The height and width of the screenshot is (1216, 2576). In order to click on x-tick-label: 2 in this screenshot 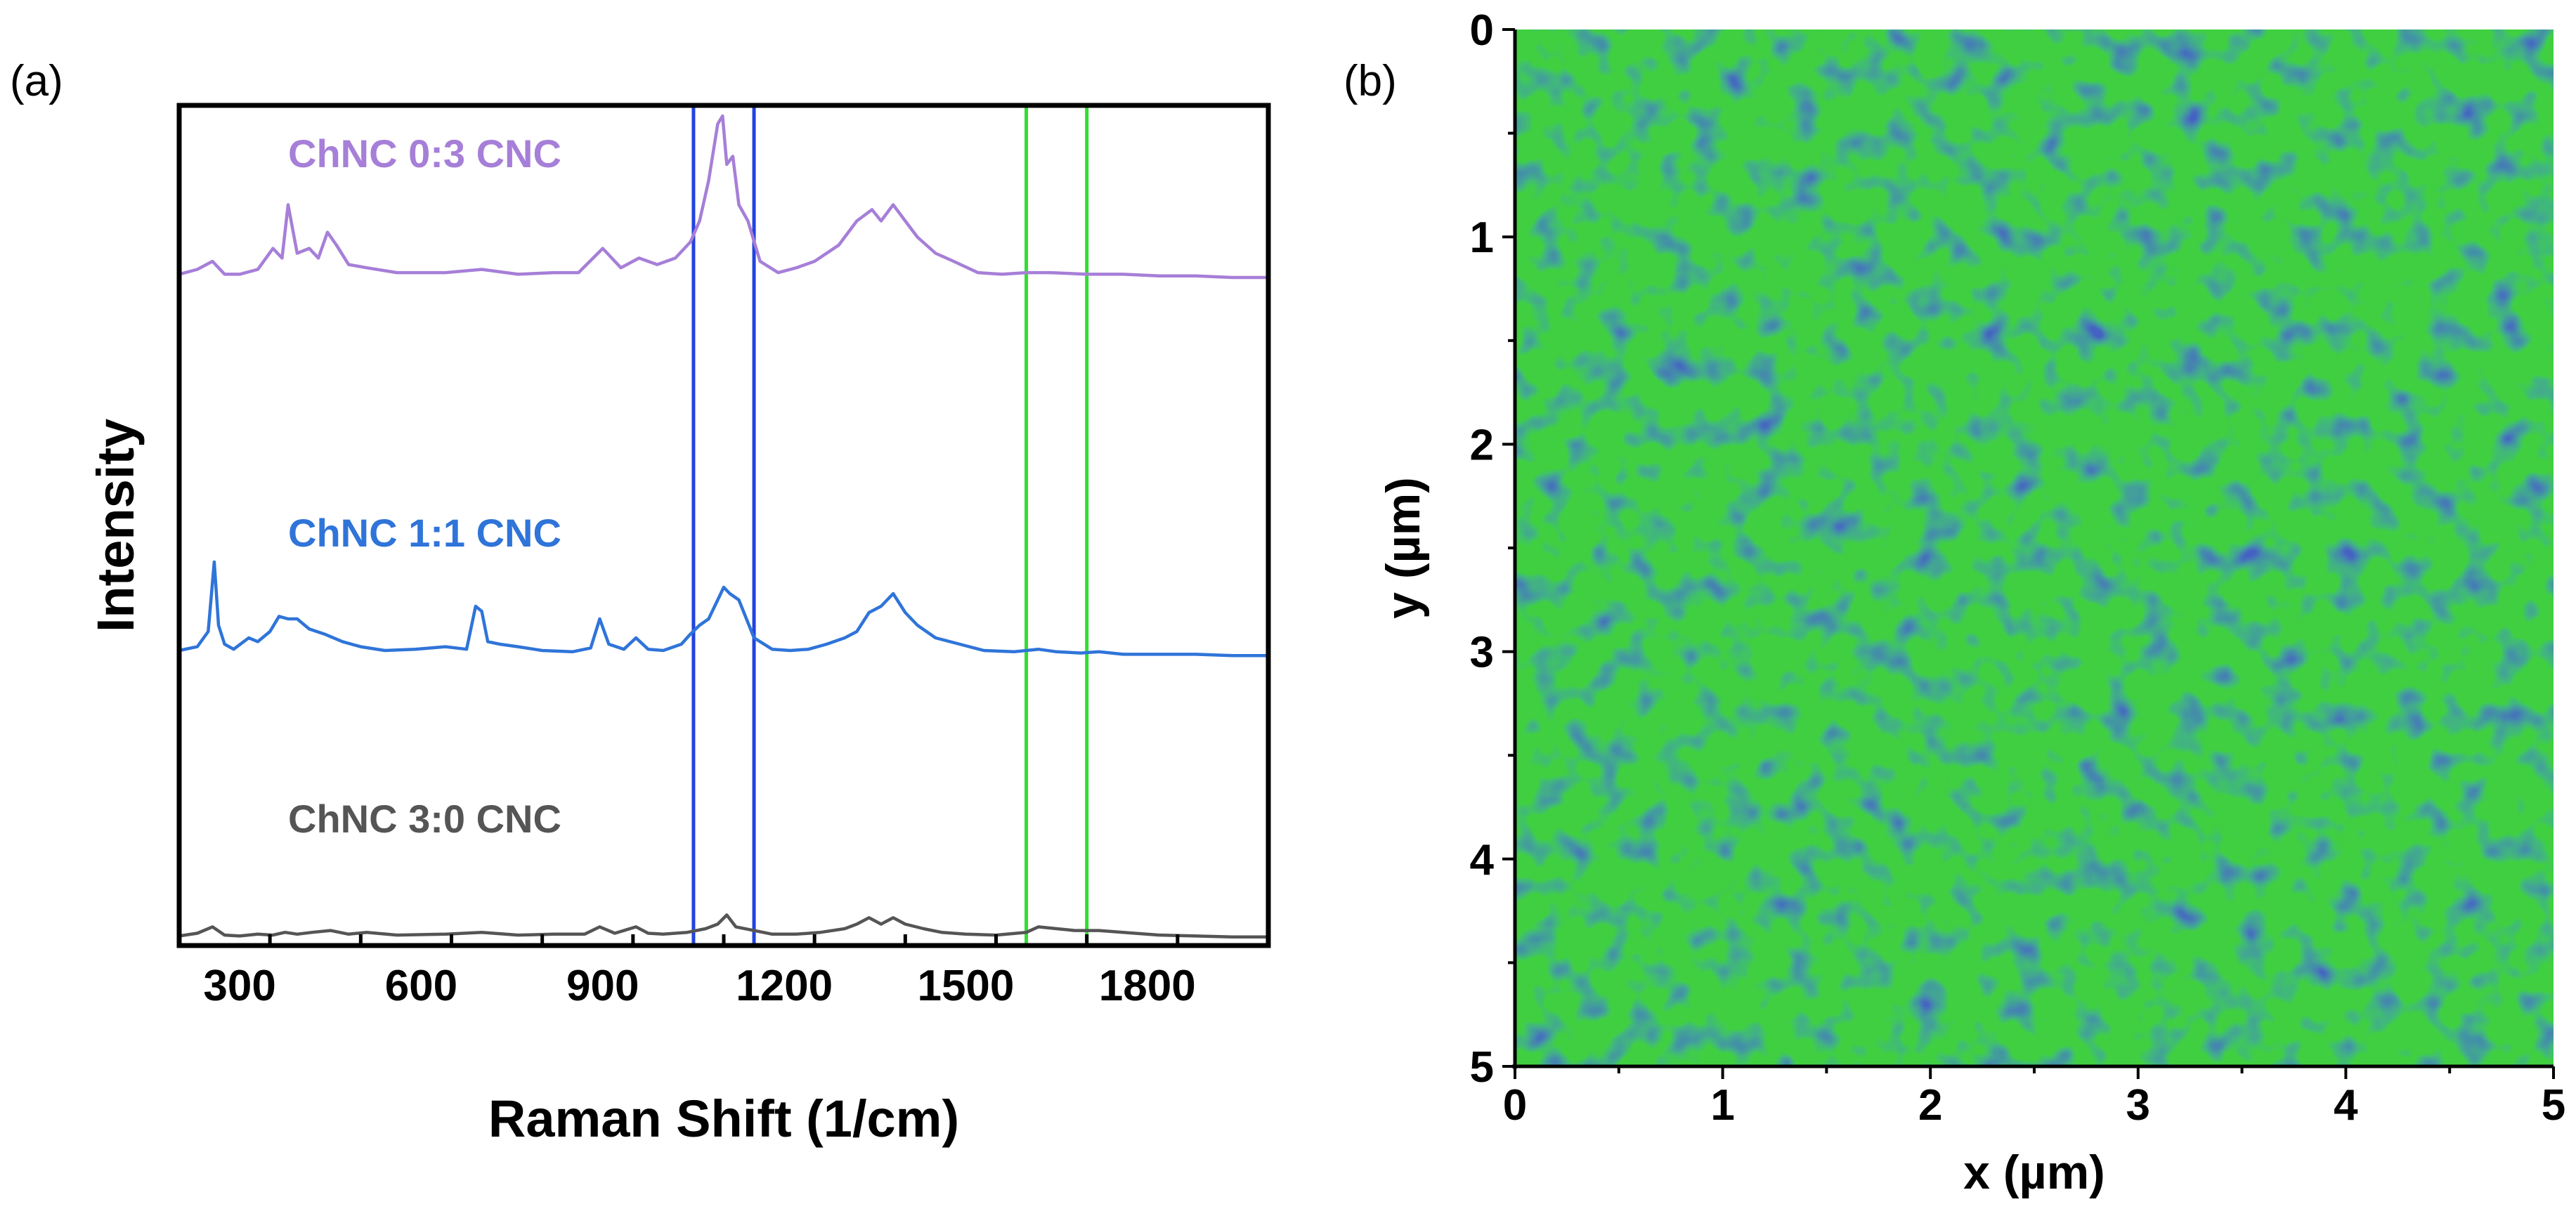, I will do `click(1930, 1106)`.